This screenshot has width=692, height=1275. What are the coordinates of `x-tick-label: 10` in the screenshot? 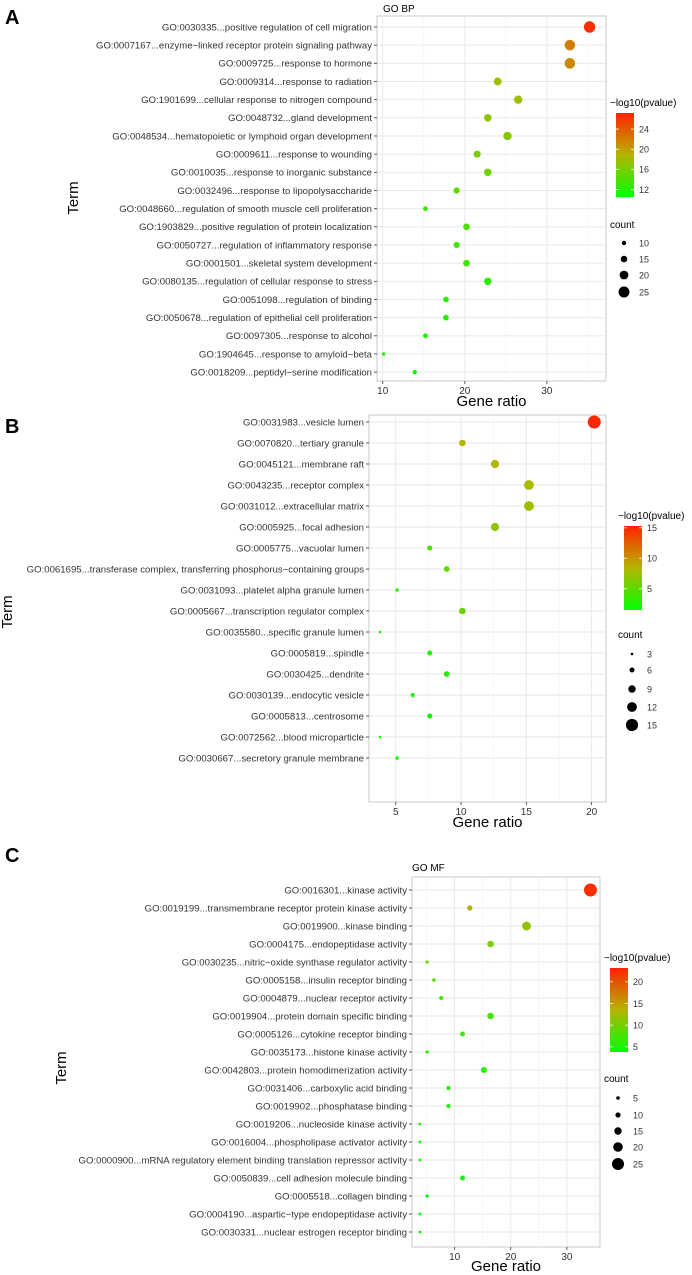 It's located at (383, 391).